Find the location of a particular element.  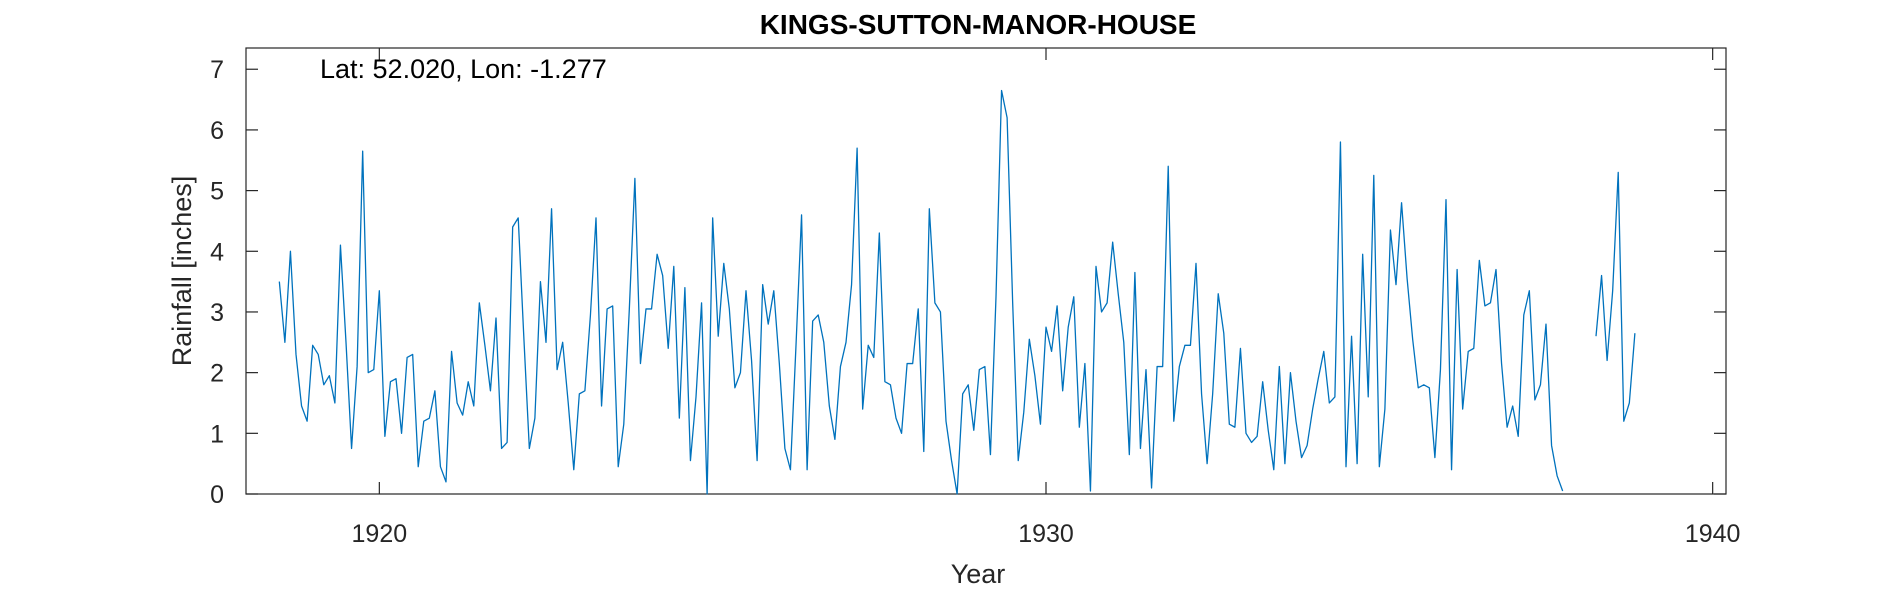

y-axis-label: Rainfall [inches] is located at coordinates (182, 271).